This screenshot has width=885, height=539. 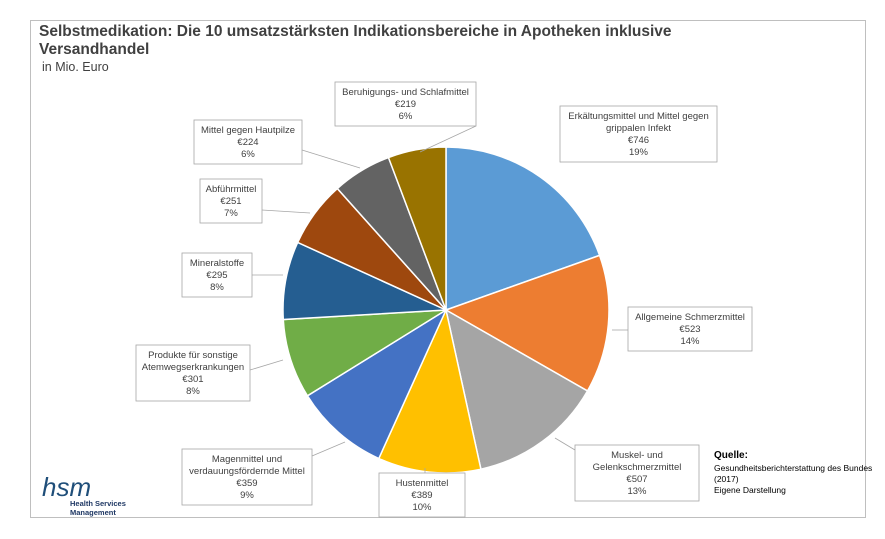 What do you see at coordinates (98, 503) in the screenshot?
I see `logo-line-1: Health Services` at bounding box center [98, 503].